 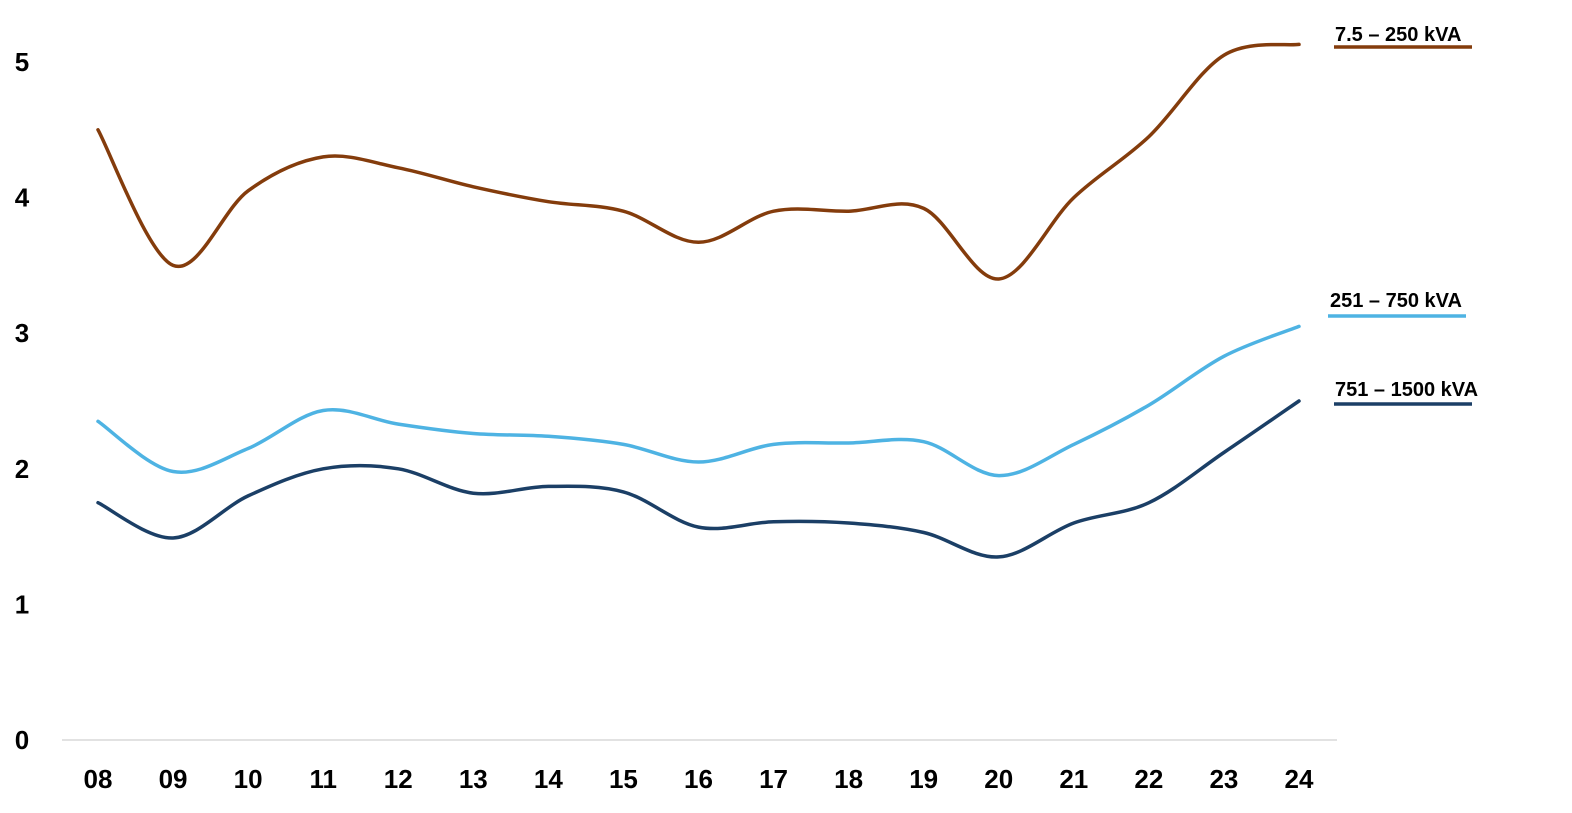 What do you see at coordinates (623, 779) in the screenshot?
I see `x-tick-label: 15` at bounding box center [623, 779].